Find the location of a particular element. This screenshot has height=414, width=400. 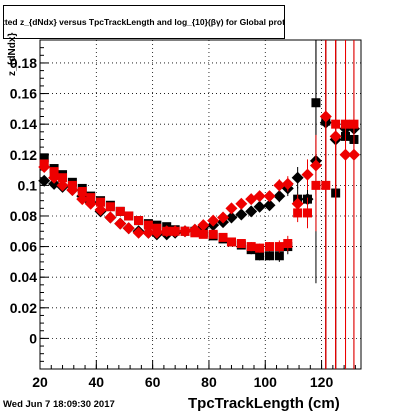

y-tick-label: 0.1 is located at coordinates (28, 185).